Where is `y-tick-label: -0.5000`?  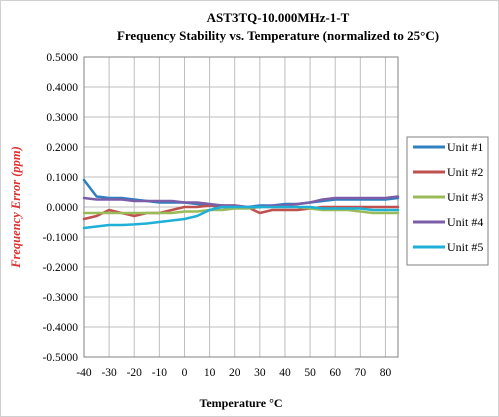
y-tick-label: -0.5000 is located at coordinates (61, 358).